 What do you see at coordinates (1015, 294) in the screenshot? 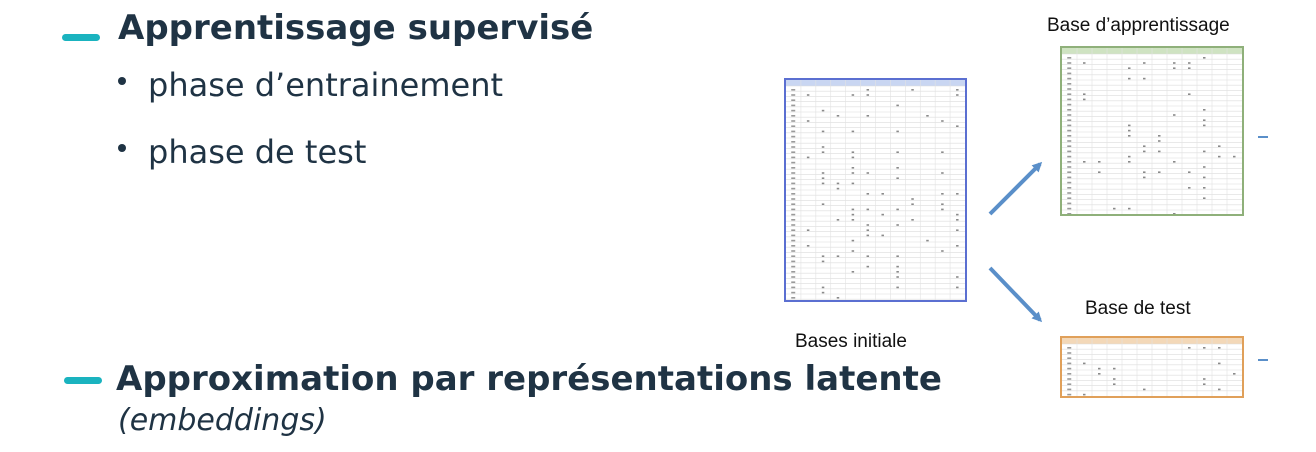
I see `arrow-to-test` at bounding box center [1015, 294].